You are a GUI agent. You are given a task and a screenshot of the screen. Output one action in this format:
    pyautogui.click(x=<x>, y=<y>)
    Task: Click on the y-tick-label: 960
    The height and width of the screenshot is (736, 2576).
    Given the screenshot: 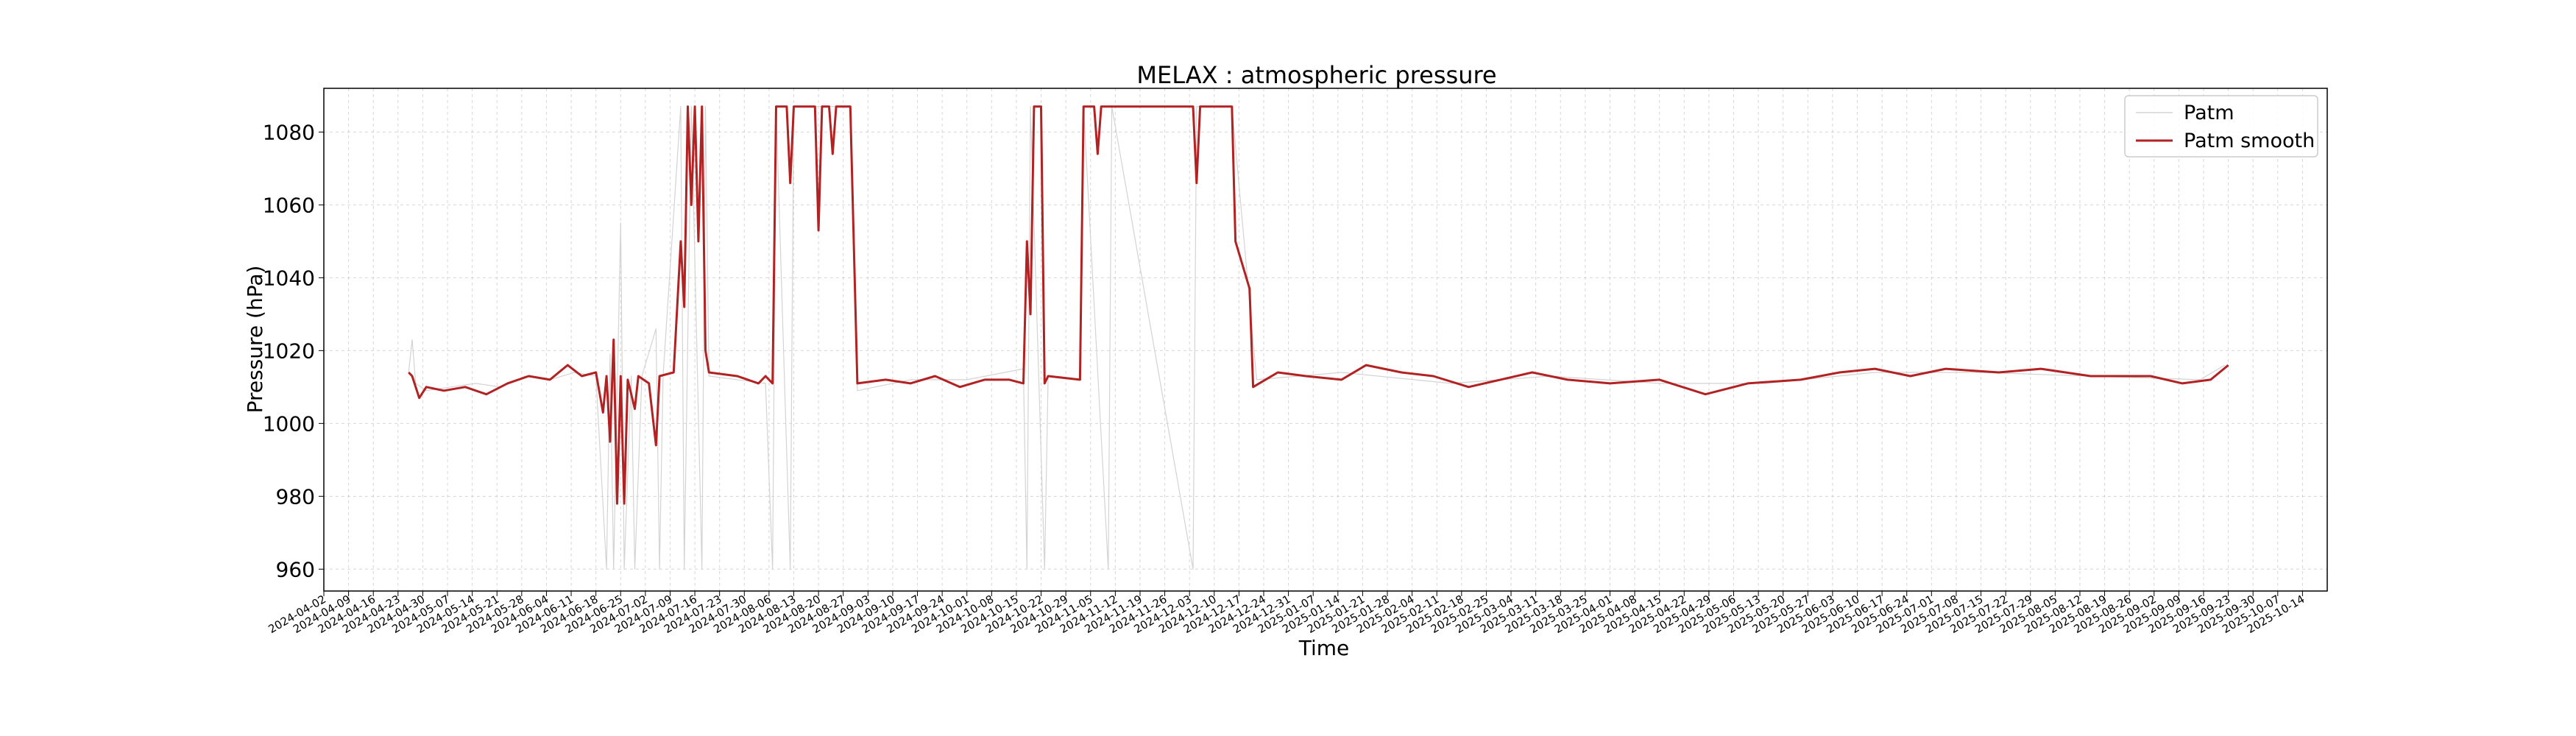 What is the action you would take?
    pyautogui.click(x=295, y=569)
    